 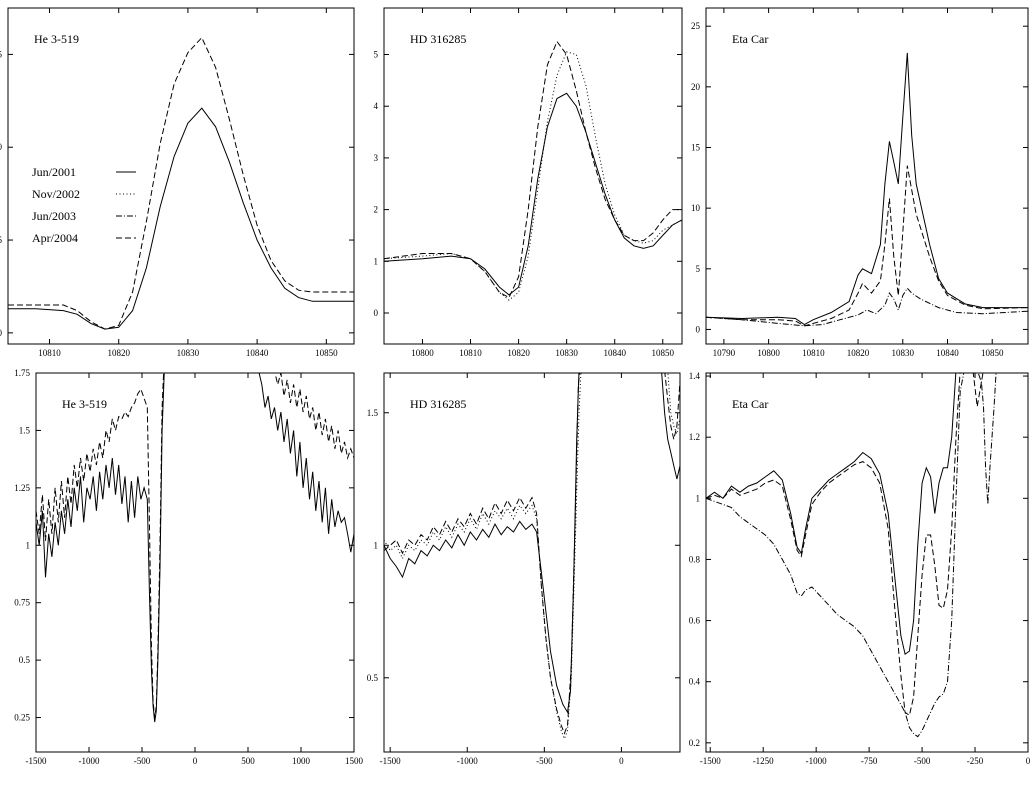 I want to click on y-tick-label: 1.75, so click(x=22, y=373).